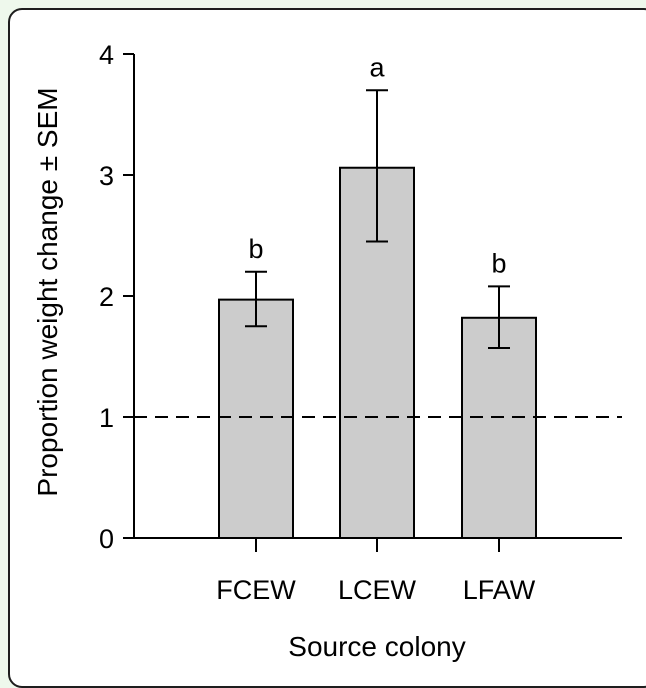 The height and width of the screenshot is (688, 646). I want to click on x-tick-label: FCEW, so click(256, 590).